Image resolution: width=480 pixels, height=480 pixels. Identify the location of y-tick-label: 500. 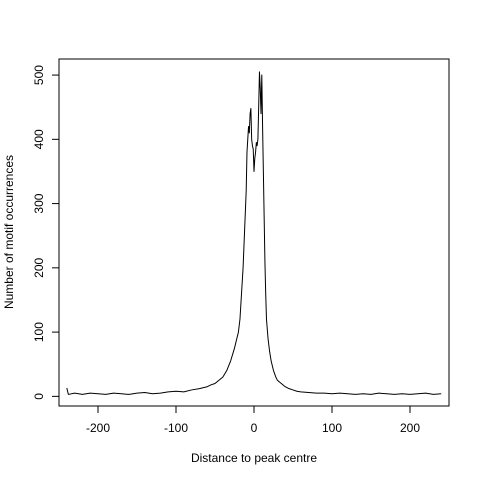
(39, 75).